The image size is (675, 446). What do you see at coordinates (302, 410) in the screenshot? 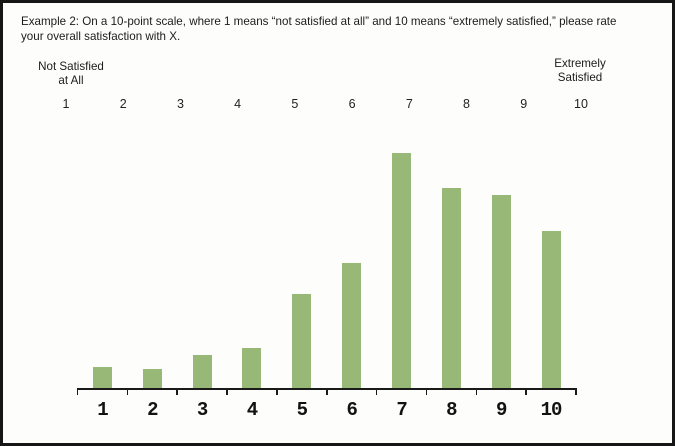
I see `x-axis-label-5: 5` at bounding box center [302, 410].